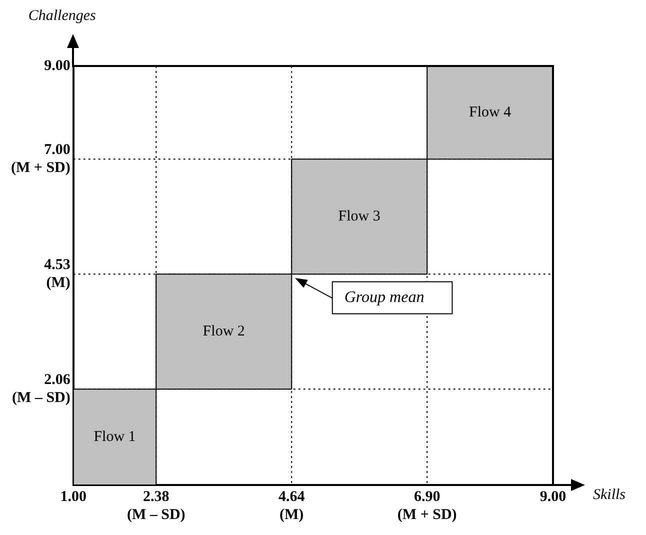 The width and height of the screenshot is (646, 535). I want to click on series-label: Flow 2, so click(223, 332).